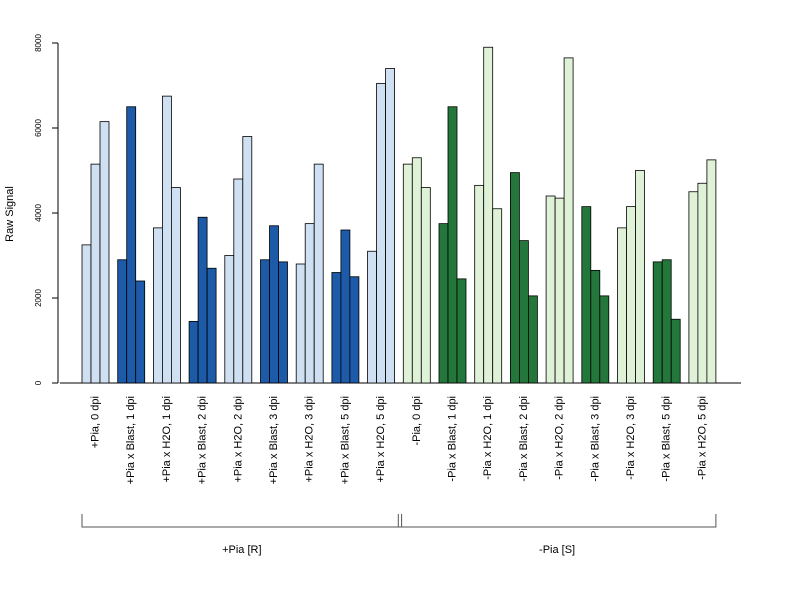  What do you see at coordinates (667, 439) in the screenshot?
I see `category-label: -Pia x Blast, 5 dpi` at bounding box center [667, 439].